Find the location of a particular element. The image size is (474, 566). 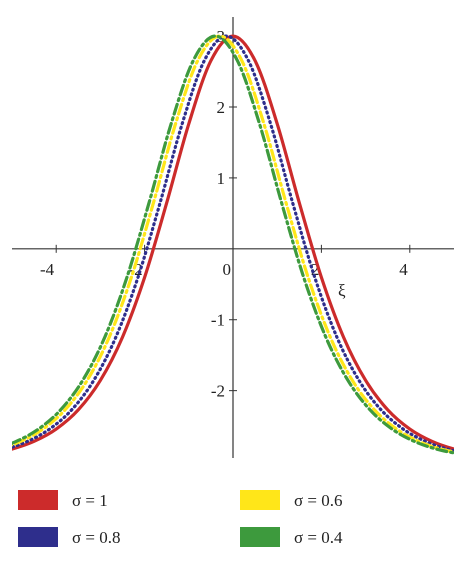

y-tick-label: 2 is located at coordinates (221, 107).